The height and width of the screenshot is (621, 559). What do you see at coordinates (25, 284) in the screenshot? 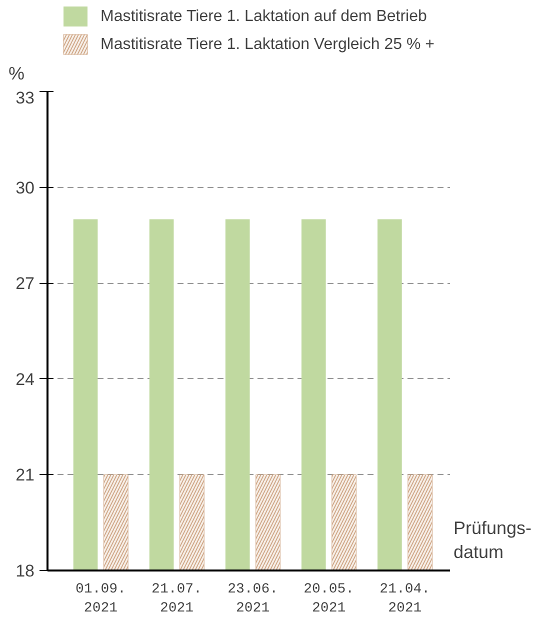
I see `y-tick-label: 27` at bounding box center [25, 284].